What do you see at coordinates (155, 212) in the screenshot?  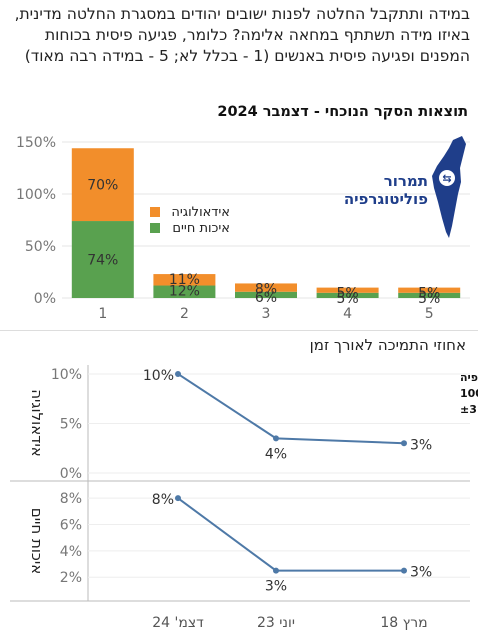 I see `legend-swatch-ideology` at bounding box center [155, 212].